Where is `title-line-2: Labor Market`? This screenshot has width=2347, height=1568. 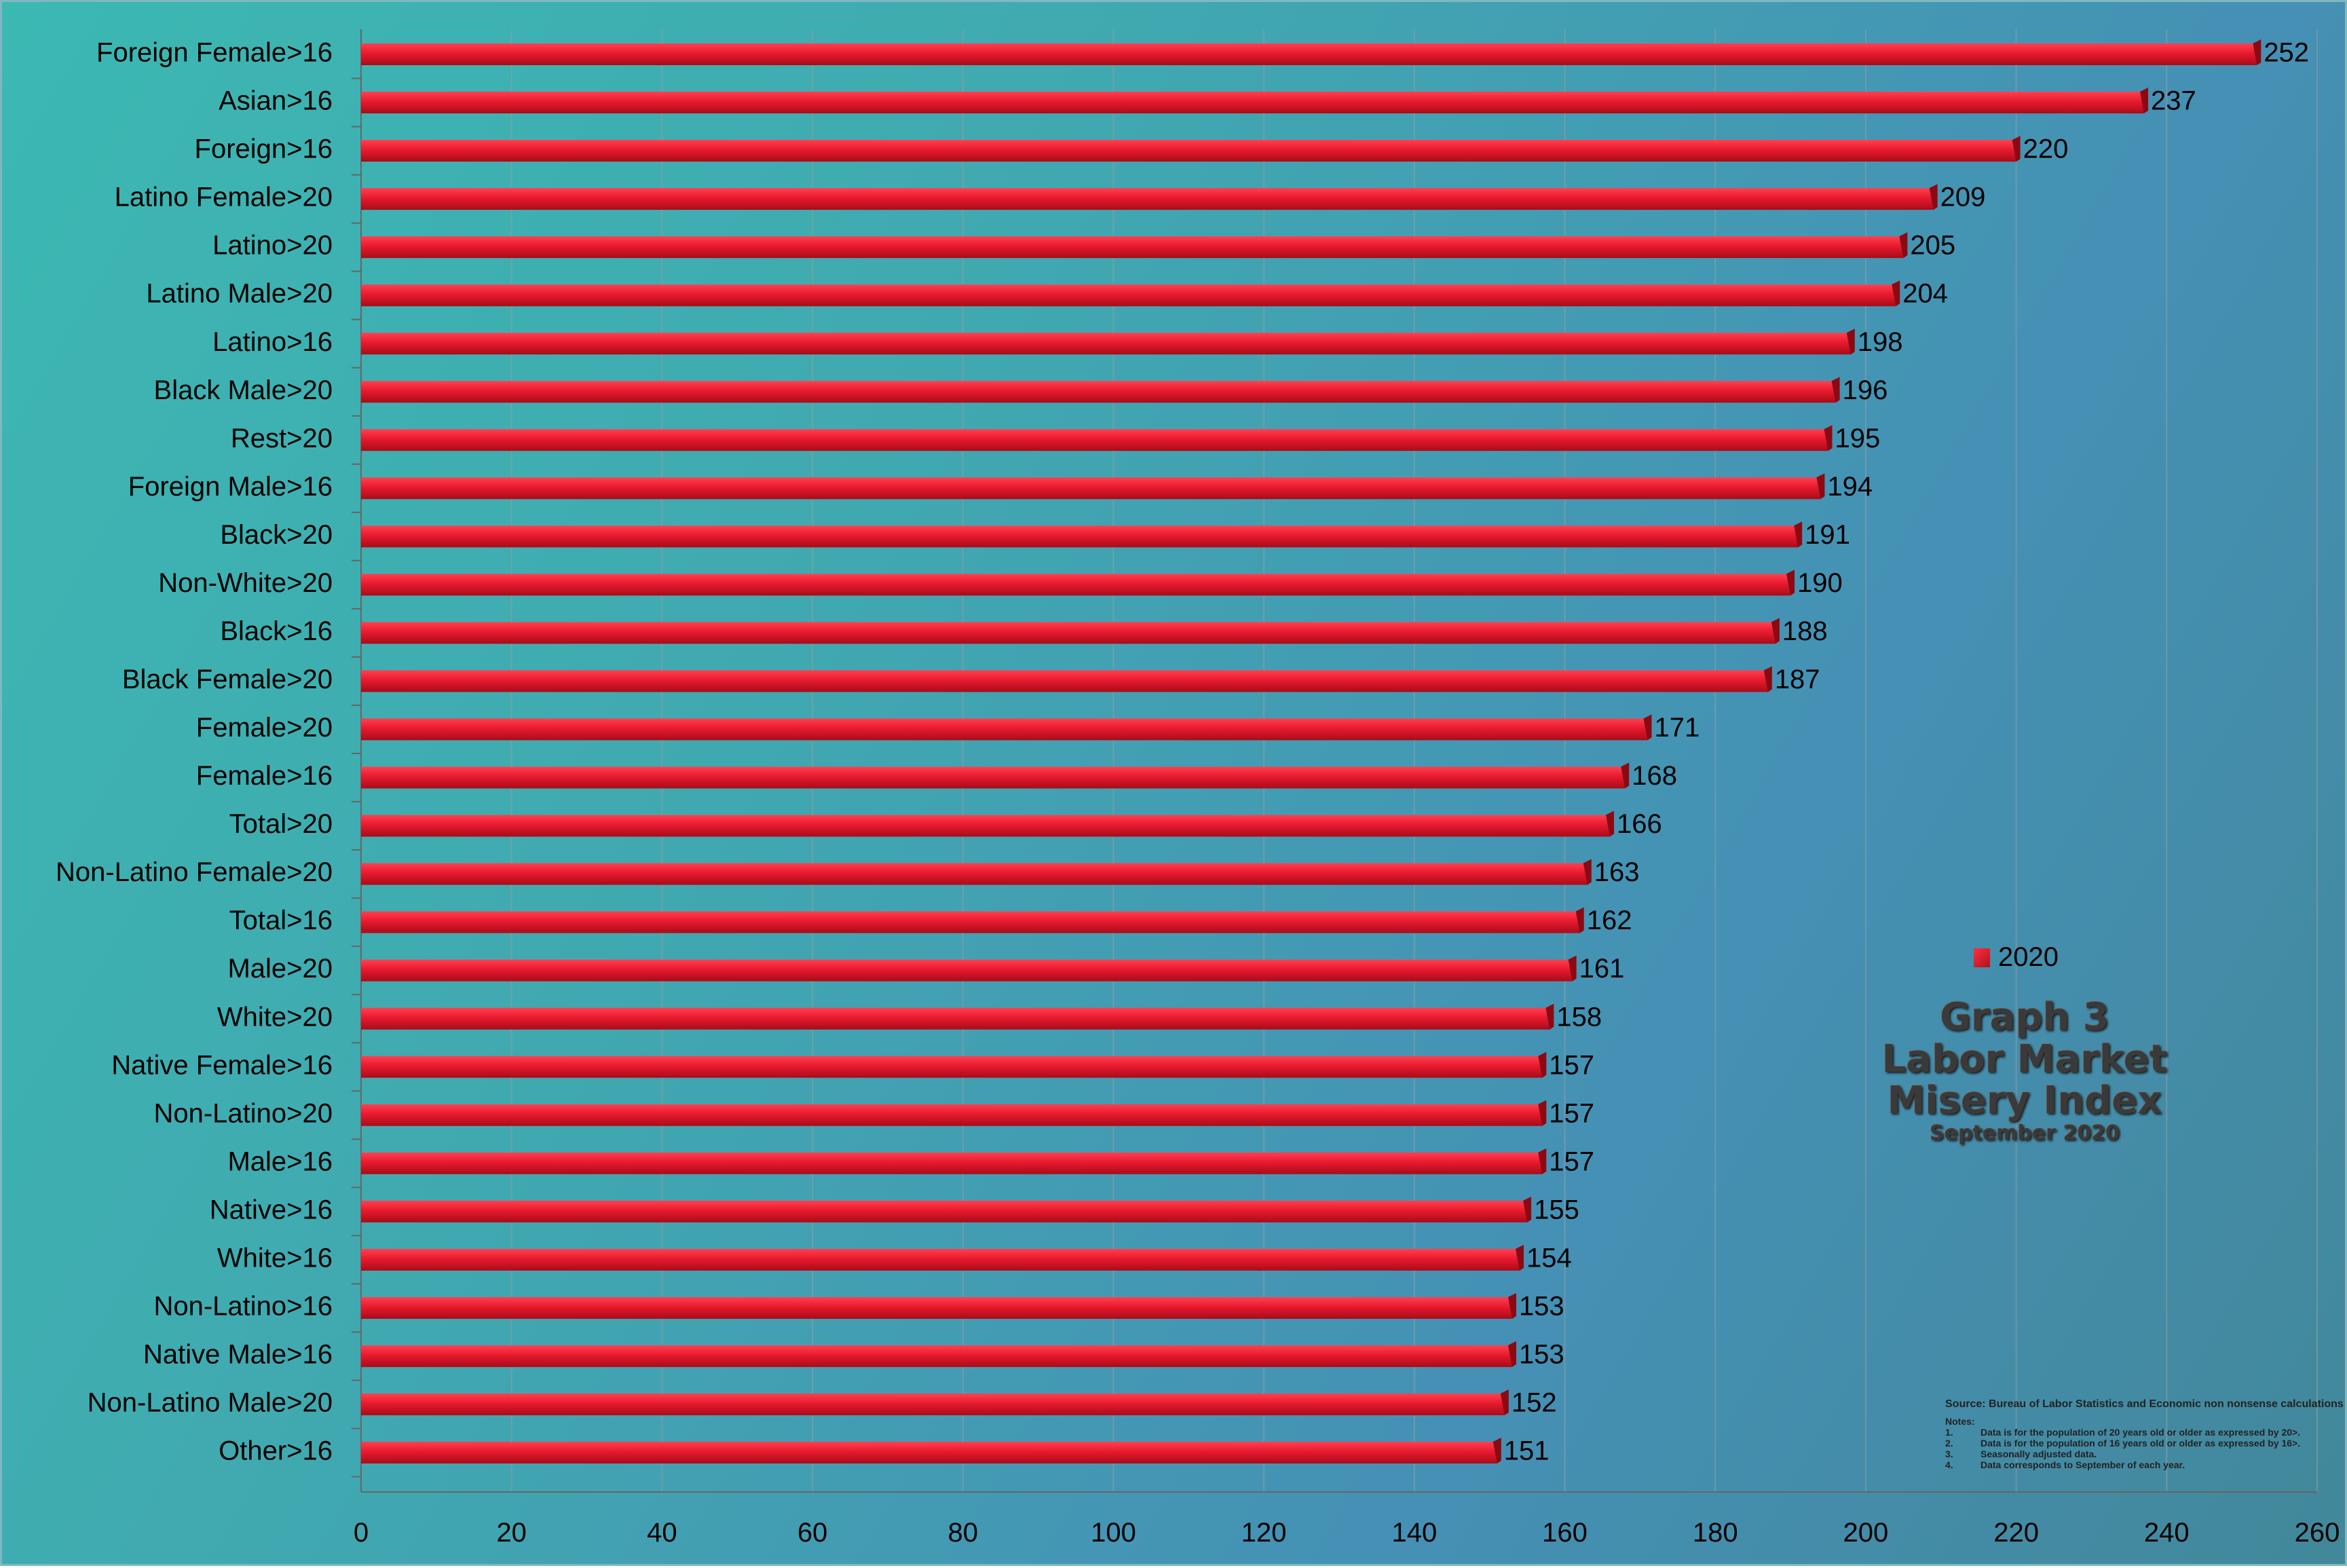
title-line-2: Labor Market is located at coordinates (2025, 1059).